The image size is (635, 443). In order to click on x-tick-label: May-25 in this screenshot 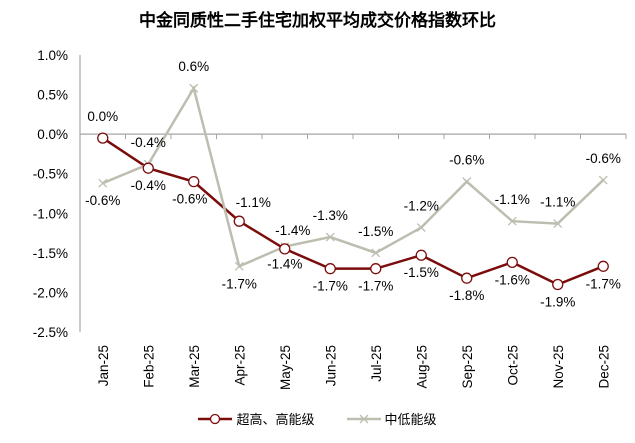, I will do `click(285, 367)`.